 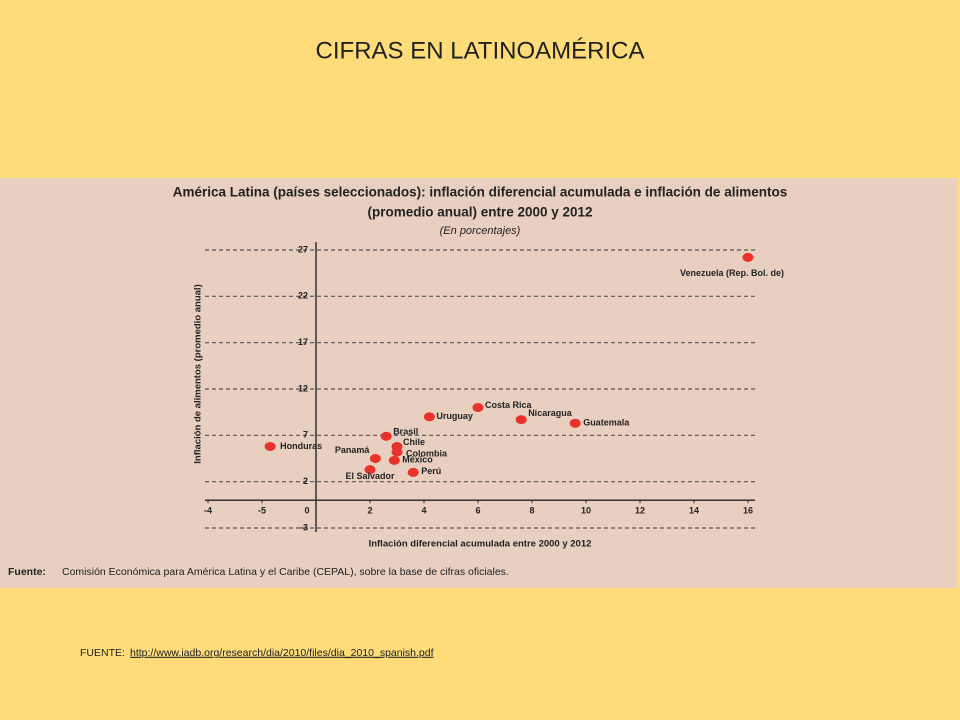 What do you see at coordinates (480, 50) in the screenshot?
I see `slide-title: CIFRAS EN LATINOAMÉRICA` at bounding box center [480, 50].